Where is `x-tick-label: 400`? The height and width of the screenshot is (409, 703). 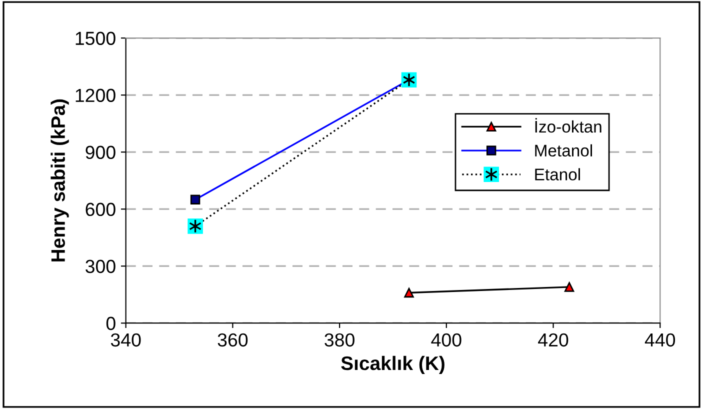 x-tick-label: 400 is located at coordinates (446, 340).